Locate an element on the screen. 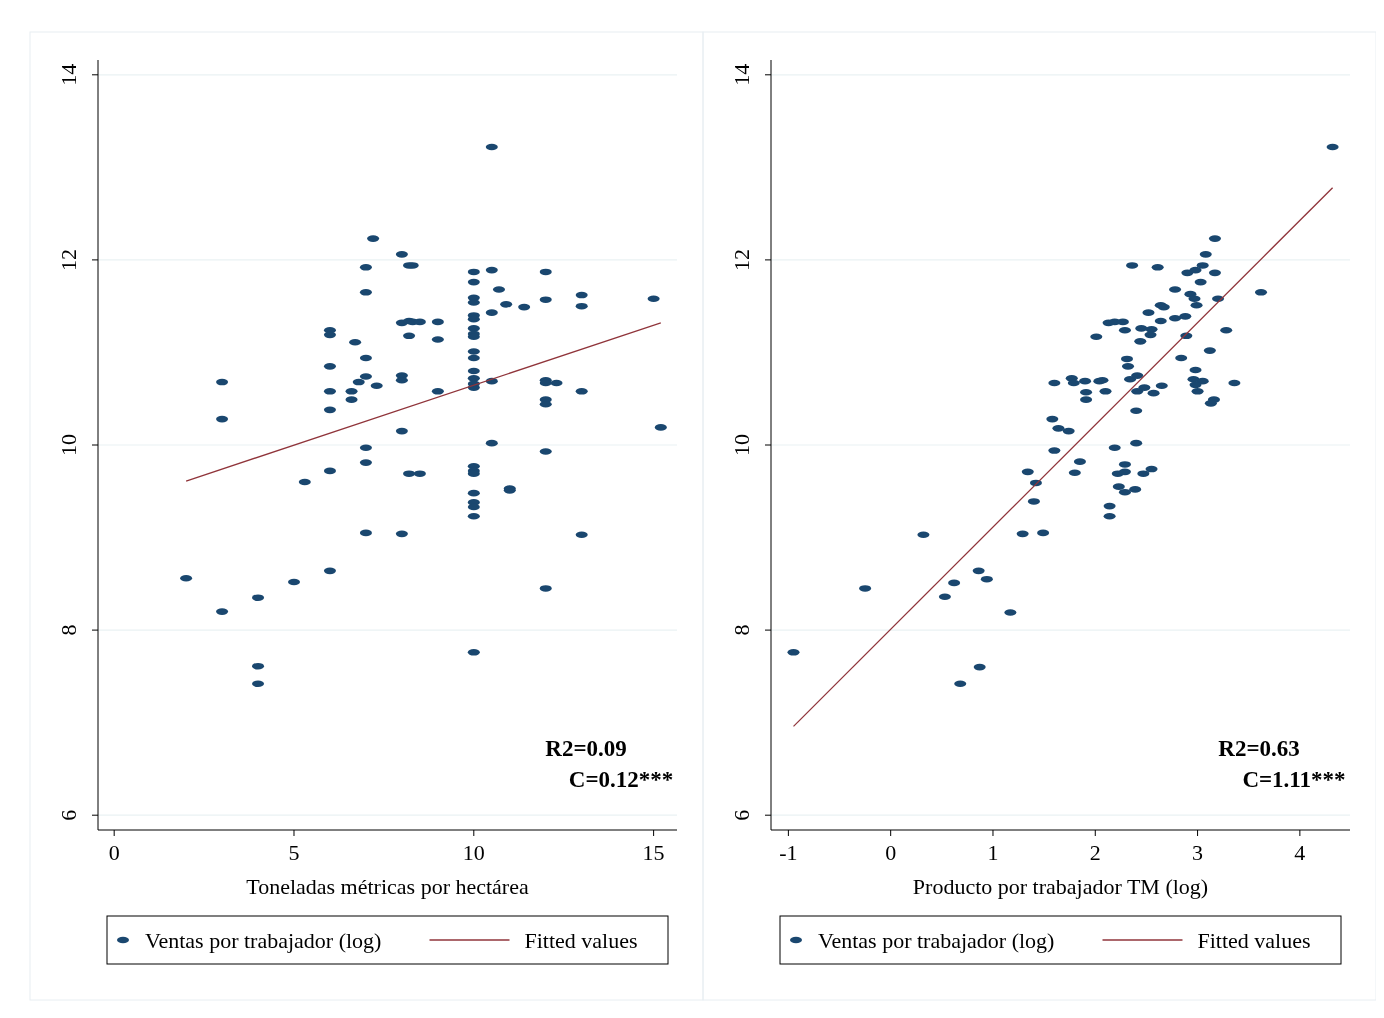 Image resolution: width=1384 pixels, height=1018 pixels. x-axis-title: Producto por trabajador TM (log) is located at coordinates (1060, 886).